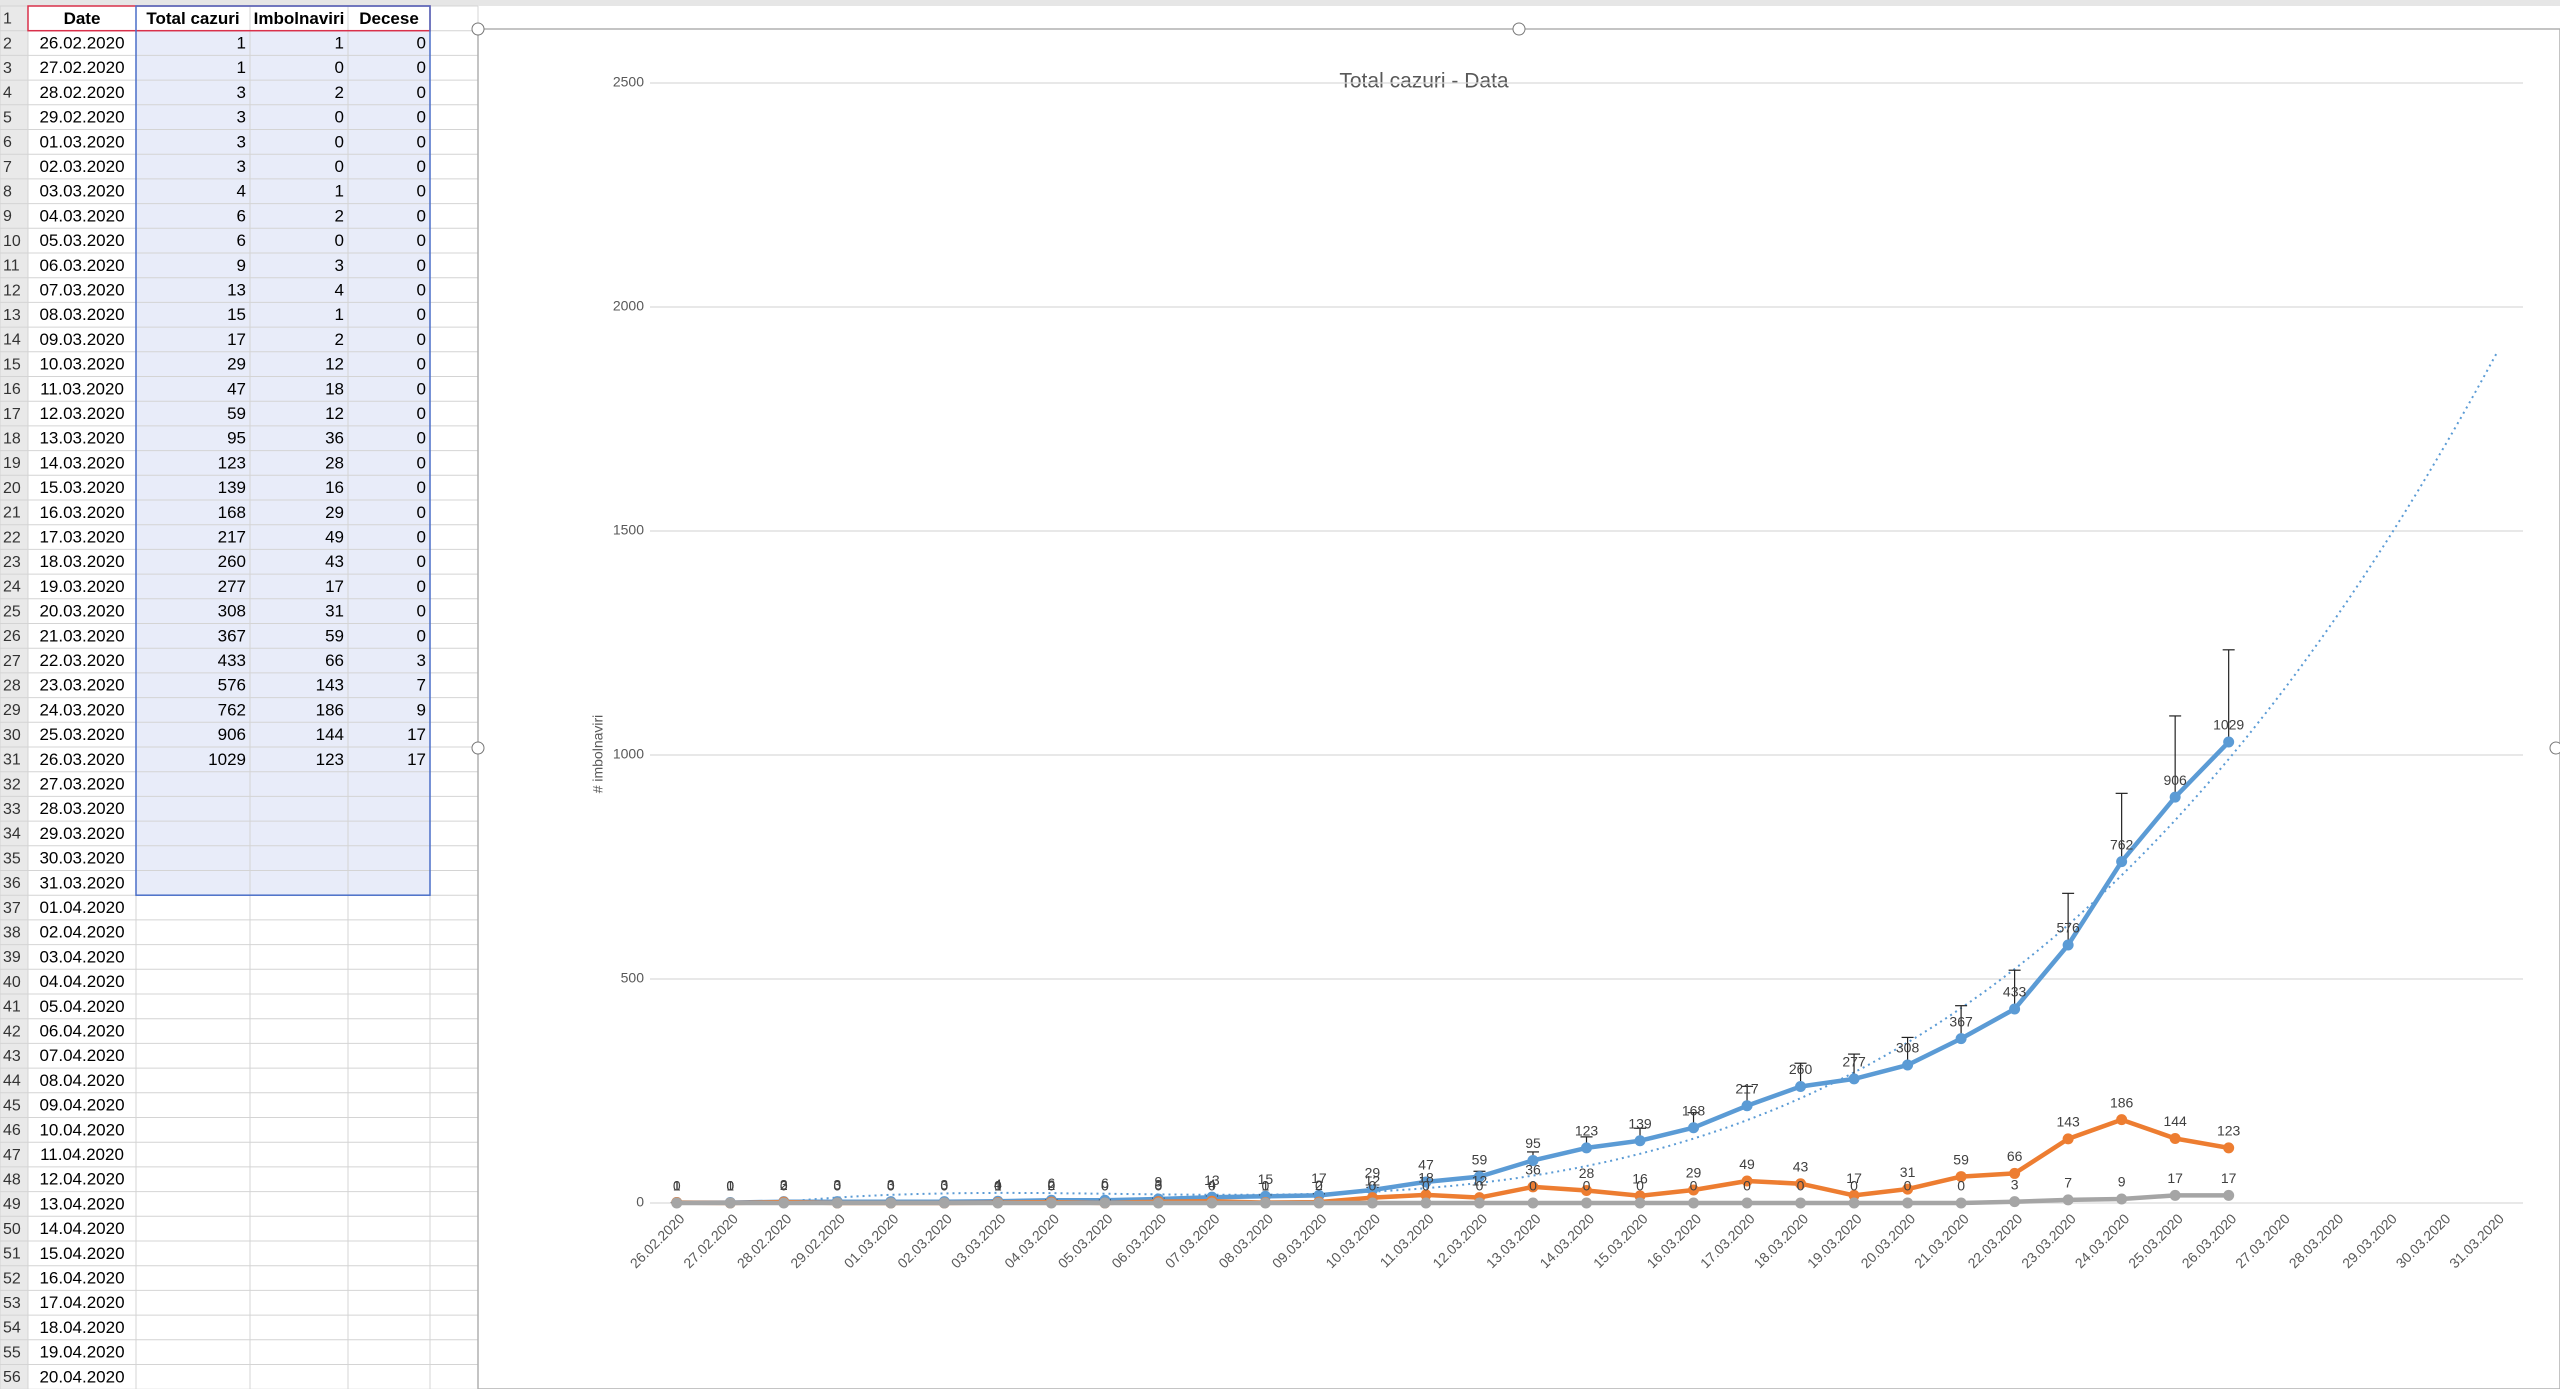  Describe the element at coordinates (330, 685) in the screenshot. I see `number-cell: 143` at that location.